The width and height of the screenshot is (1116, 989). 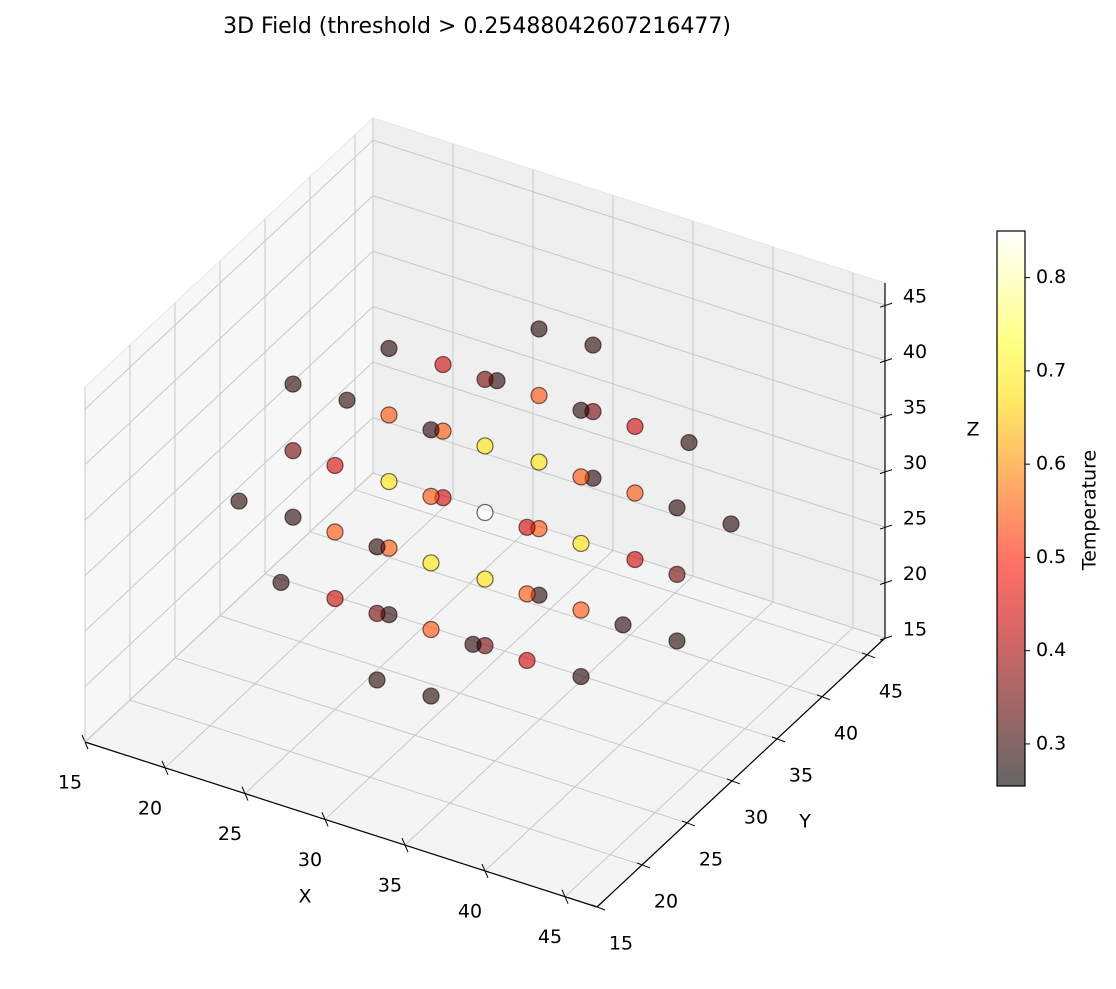 What do you see at coordinates (1090, 510) in the screenshot?
I see `colorbar-label: Temperature` at bounding box center [1090, 510].